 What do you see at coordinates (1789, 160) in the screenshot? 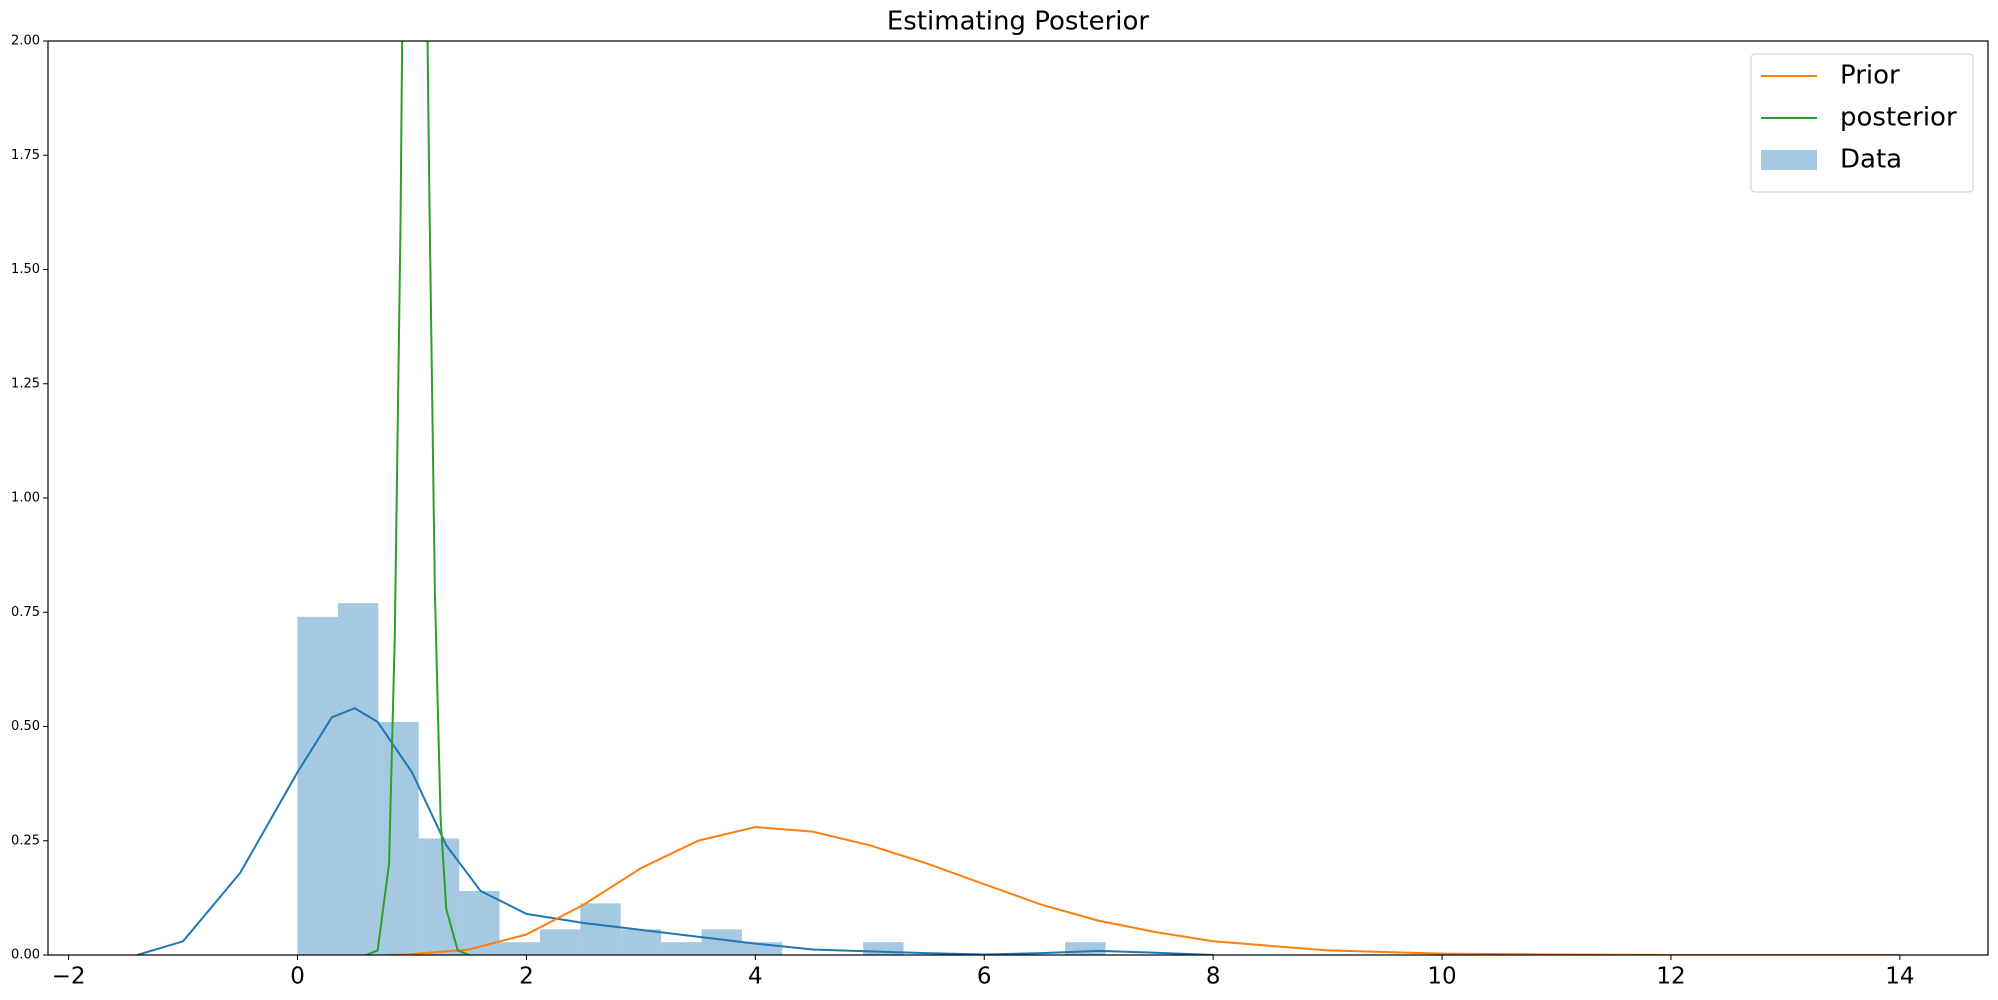
I see `legend-patch` at bounding box center [1789, 160].